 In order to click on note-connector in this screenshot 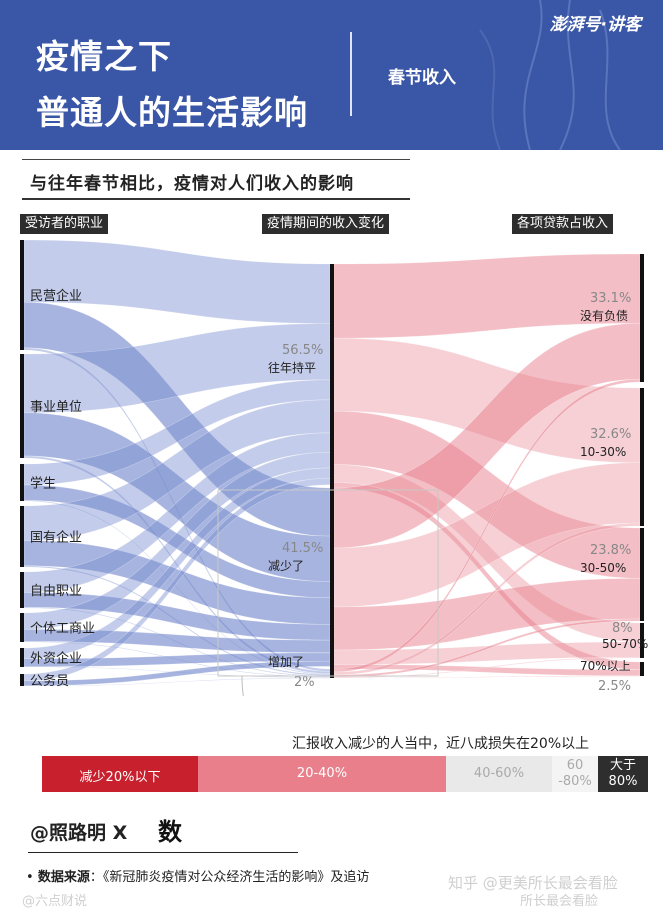, I will do `click(242, 685)`.